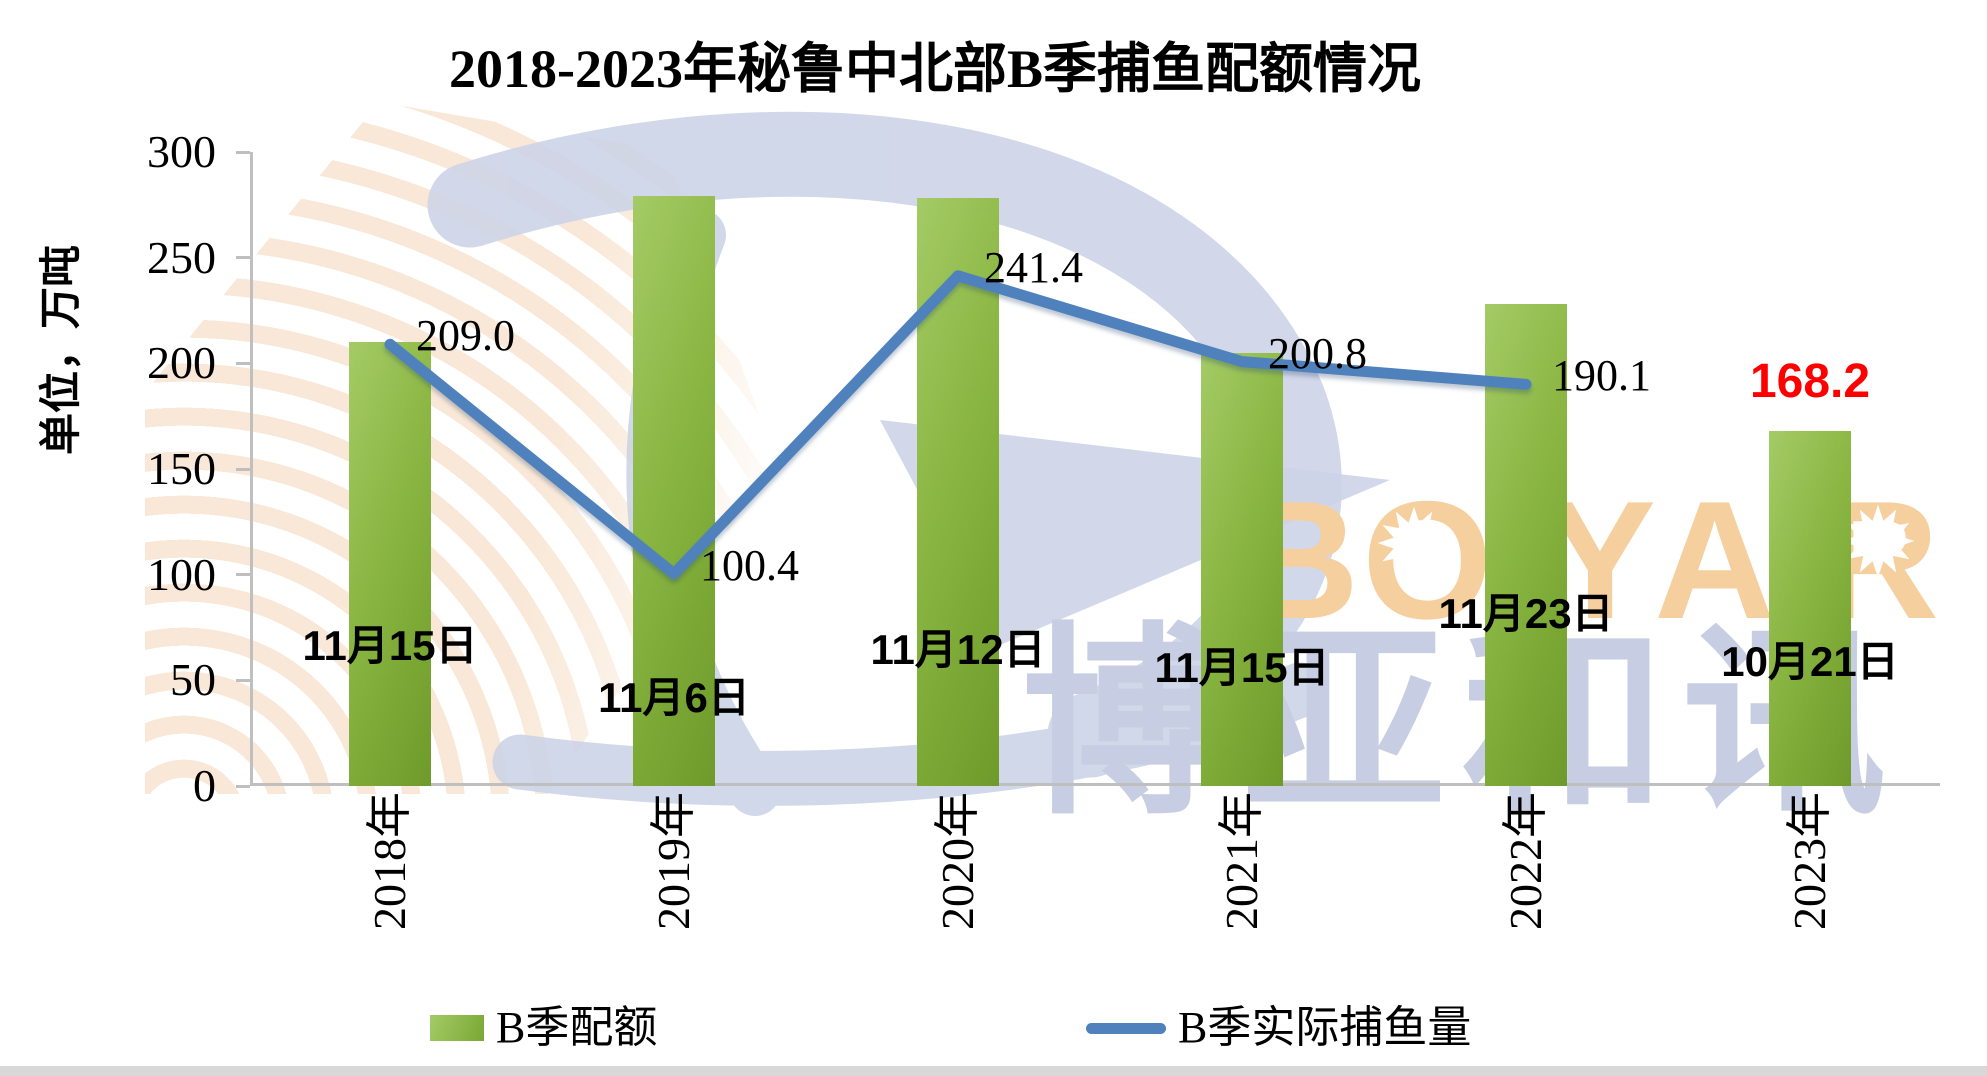 This screenshot has height=1076, width=1987. Describe the element at coordinates (1810, 608) in the screenshot. I see `quota-bar-2023年` at that location.